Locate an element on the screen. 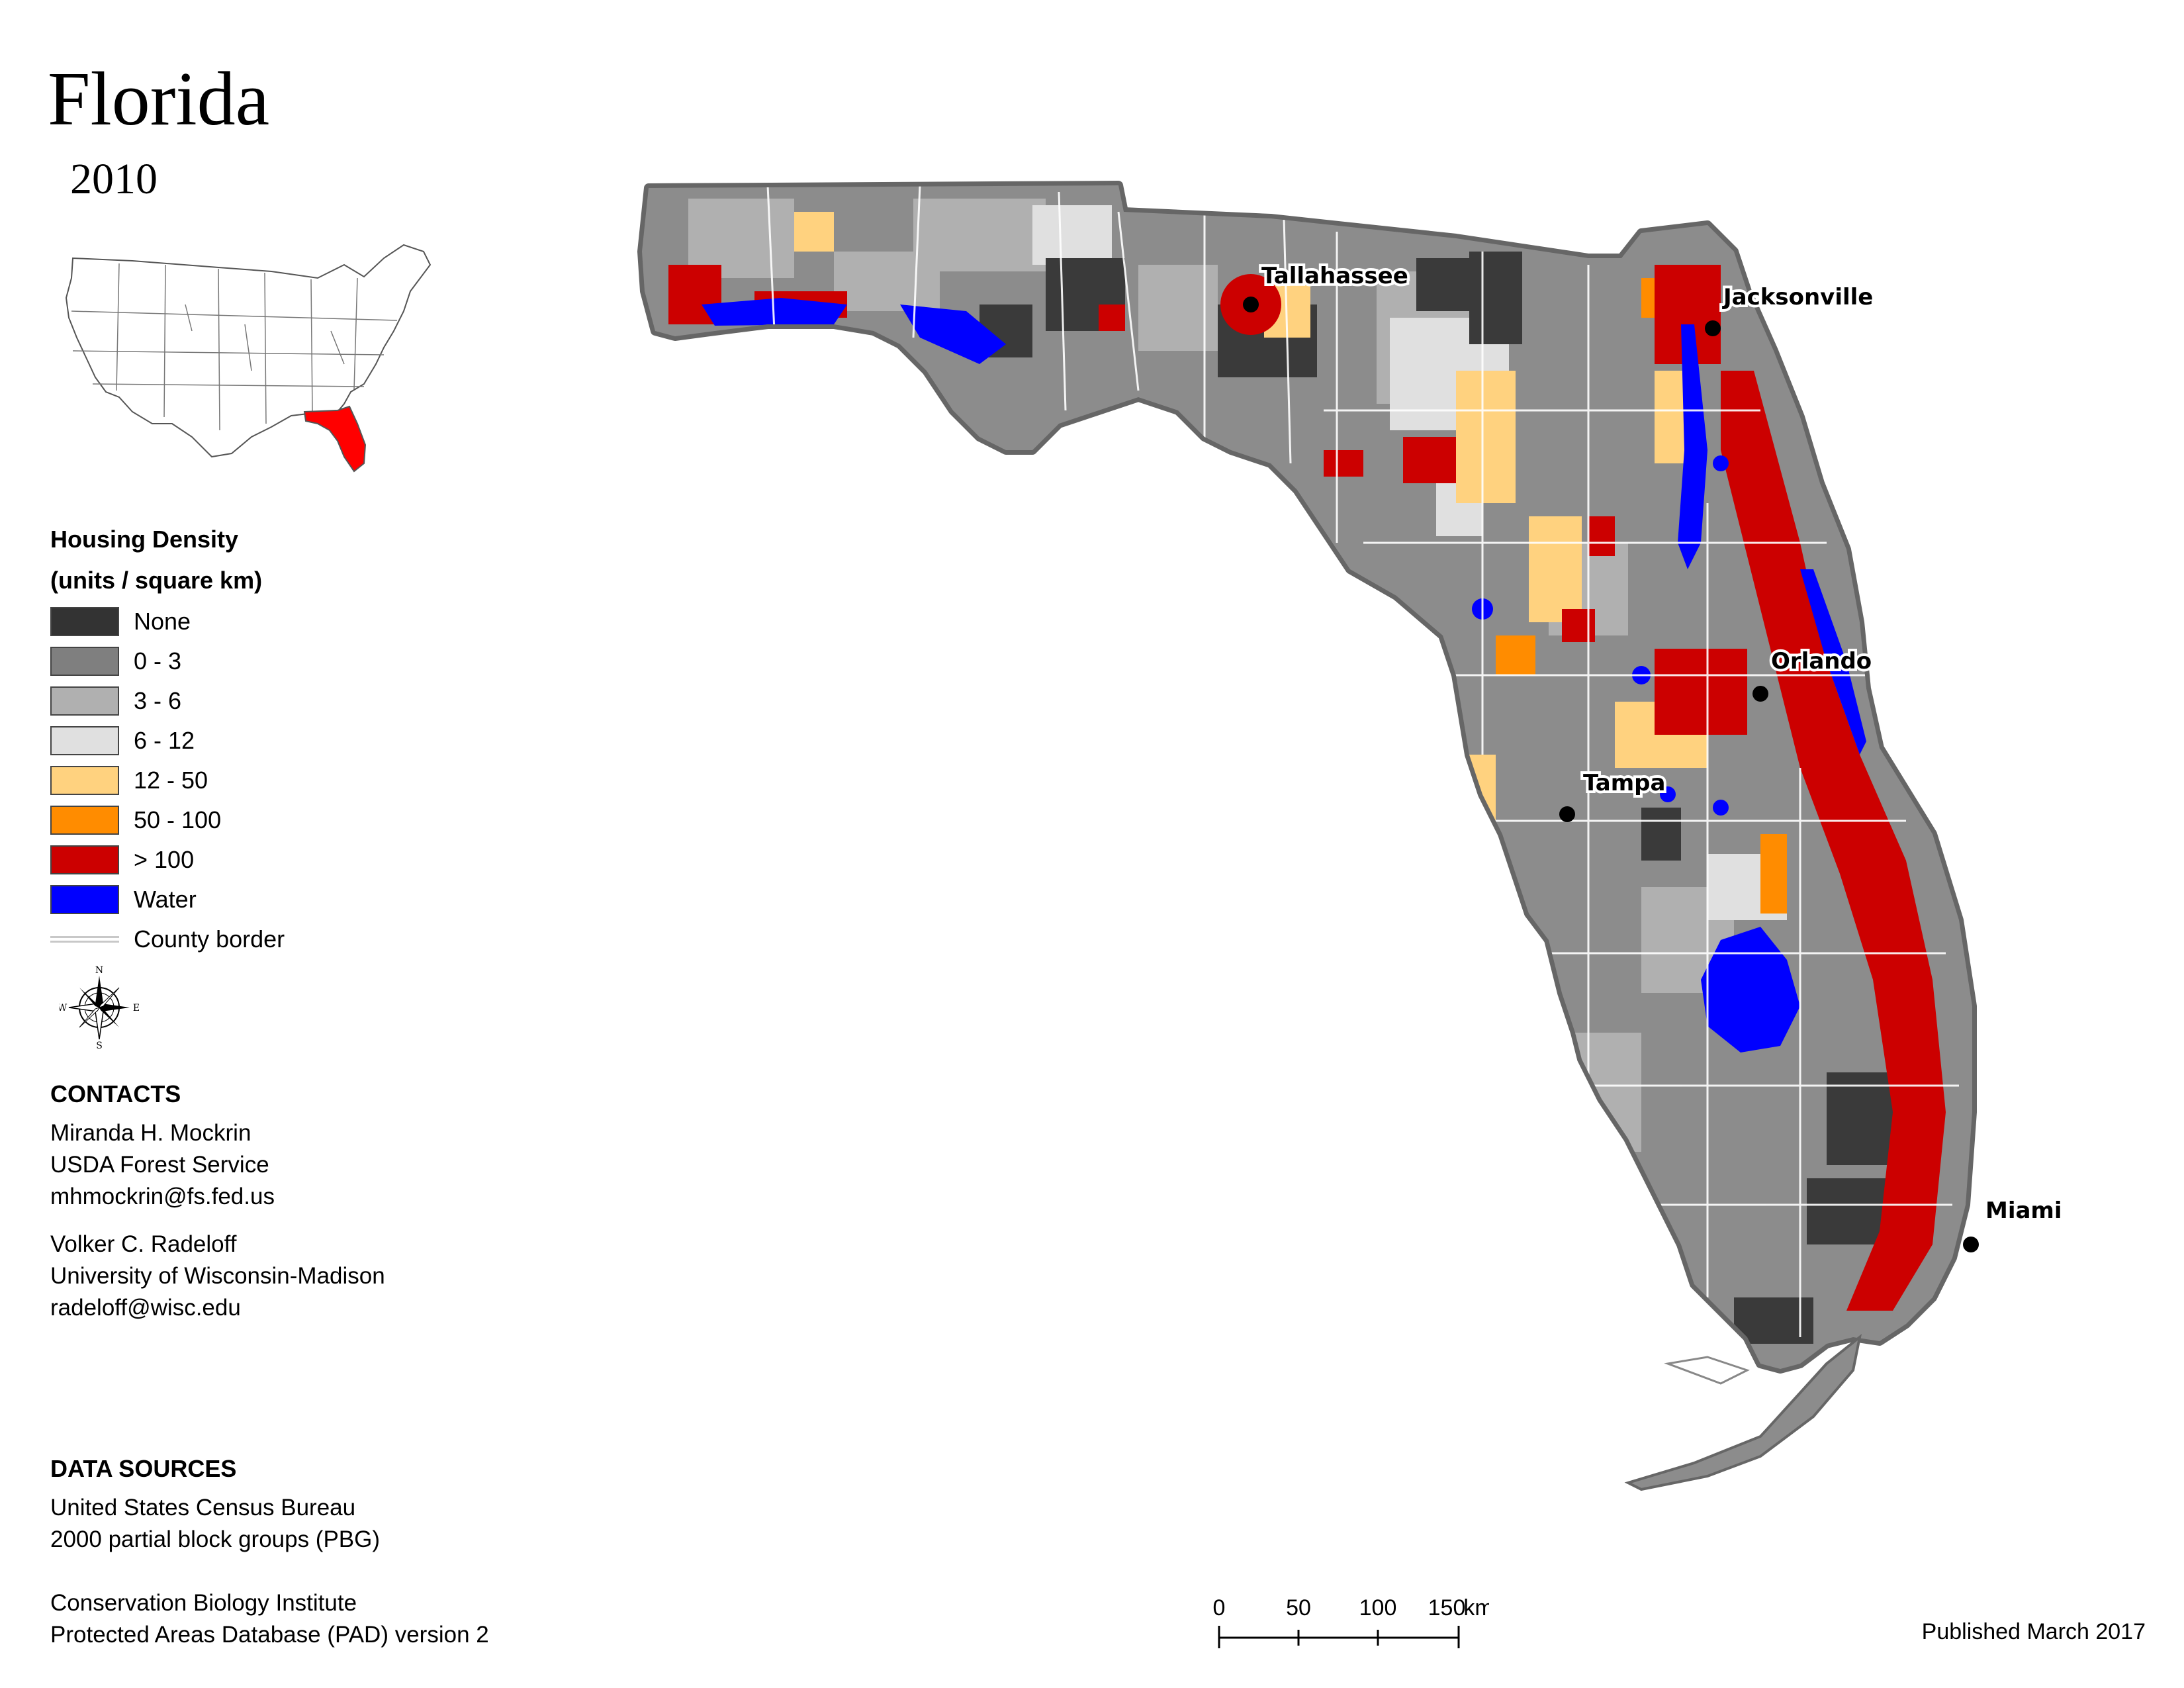 The image size is (2184, 1688). legend-item-50-100: 50 - 100 is located at coordinates (135, 820).